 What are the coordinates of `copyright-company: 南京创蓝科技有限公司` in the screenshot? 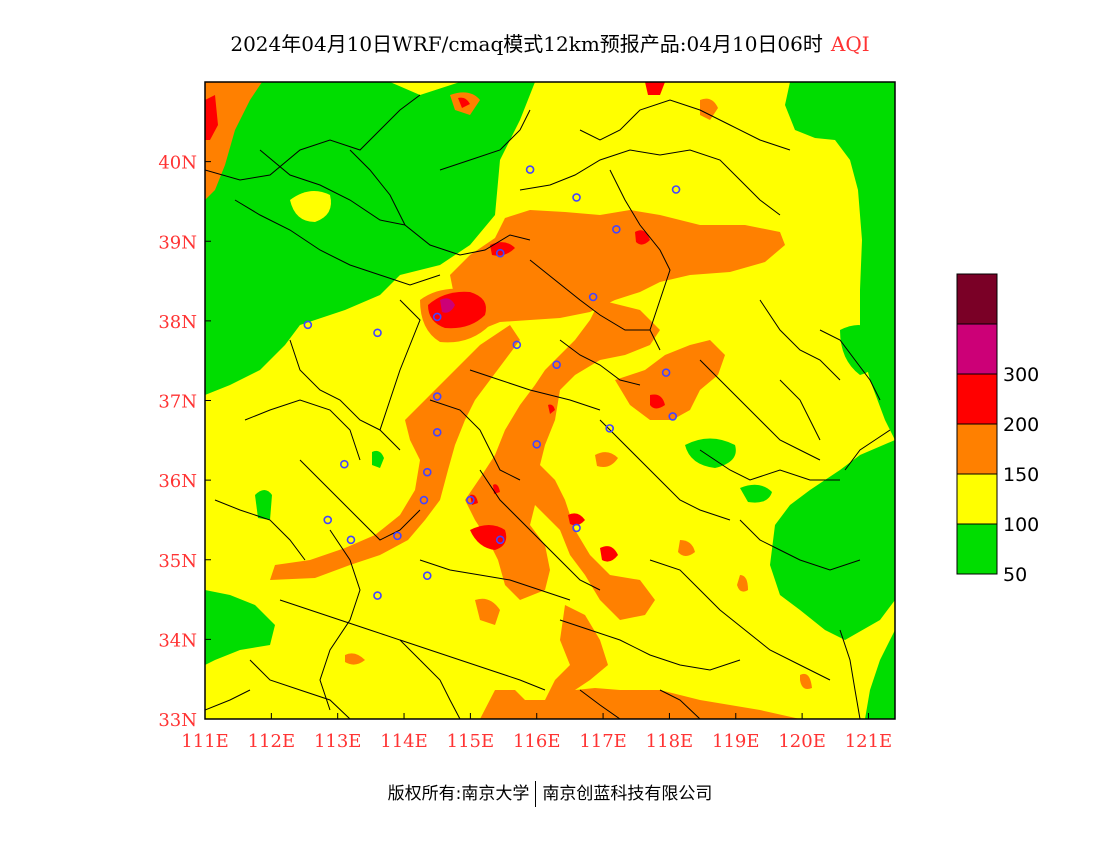 It's located at (627, 794).